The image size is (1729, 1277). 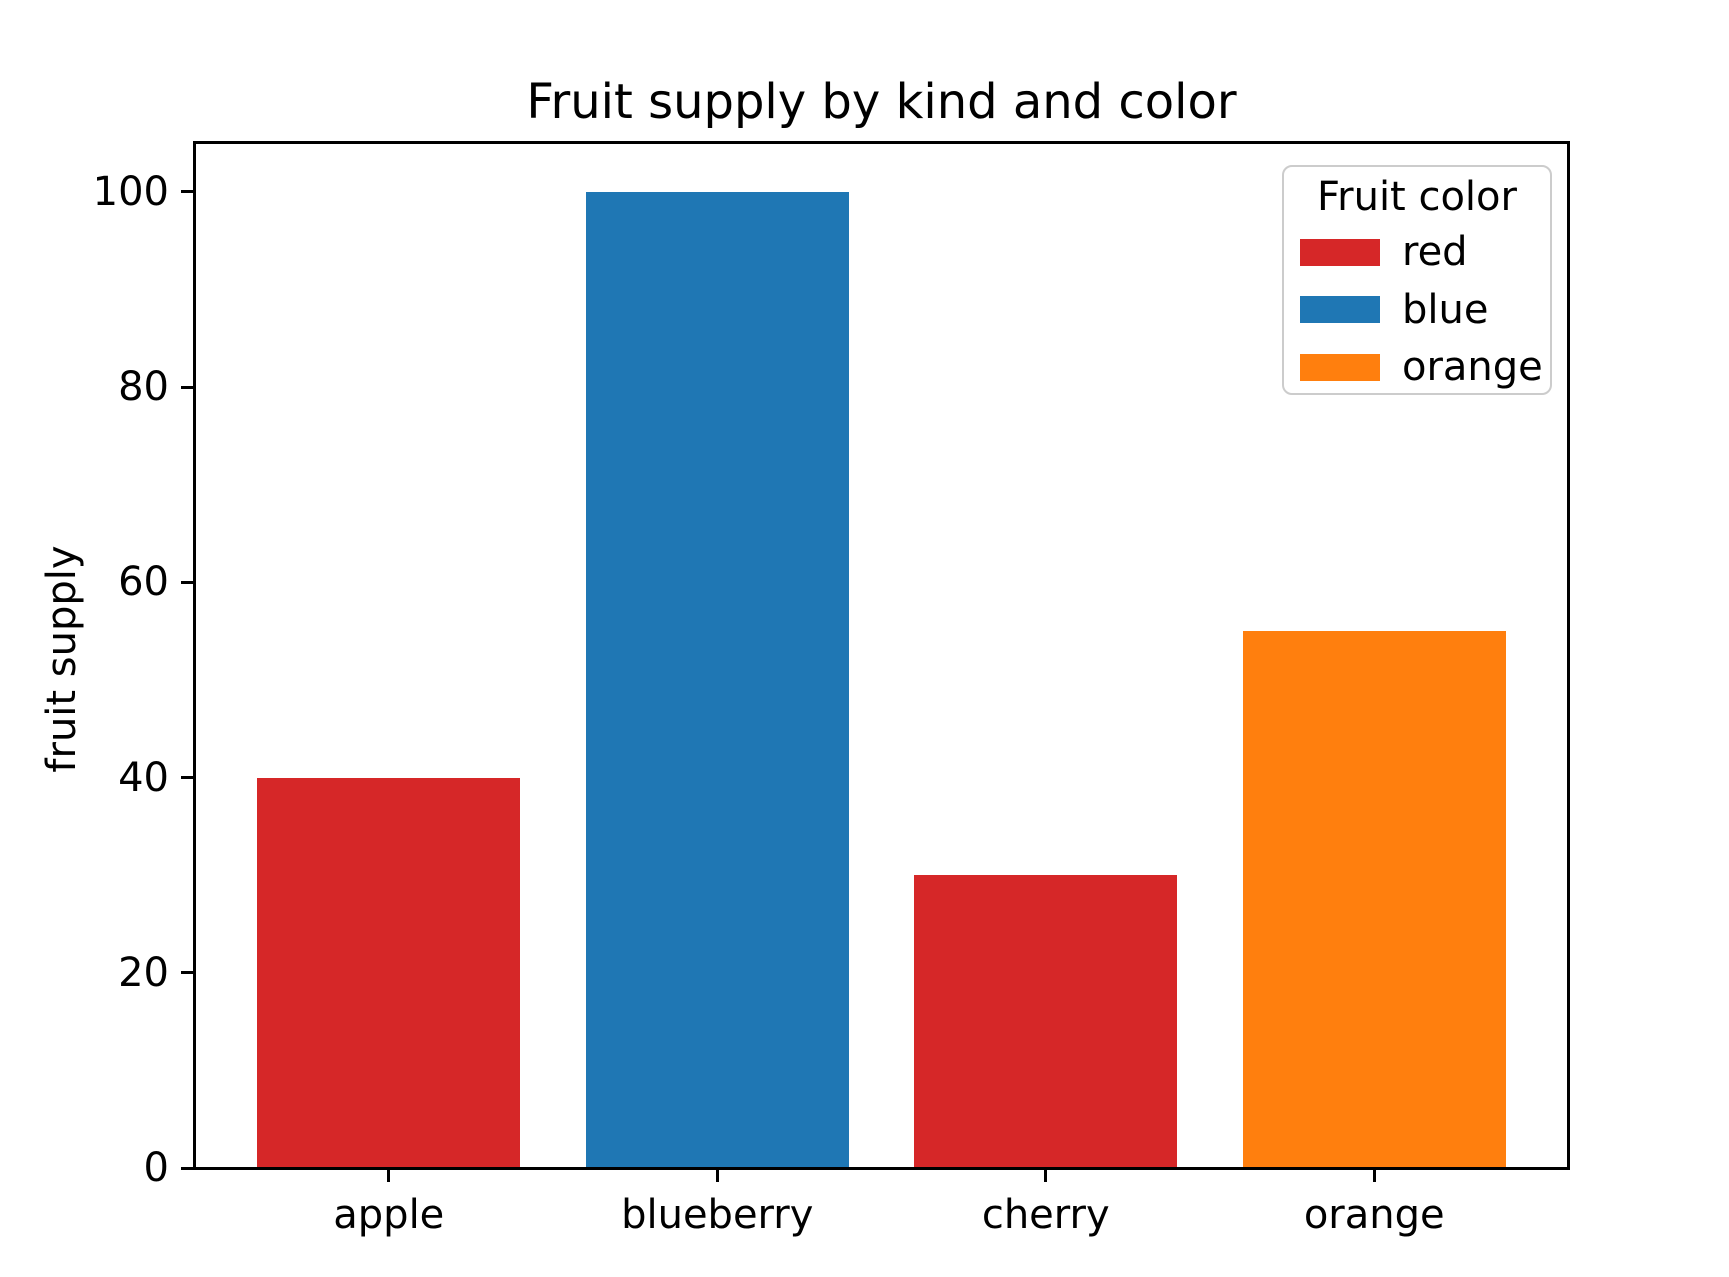 What do you see at coordinates (1045, 1215) in the screenshot?
I see `x-tick-label: cherry` at bounding box center [1045, 1215].